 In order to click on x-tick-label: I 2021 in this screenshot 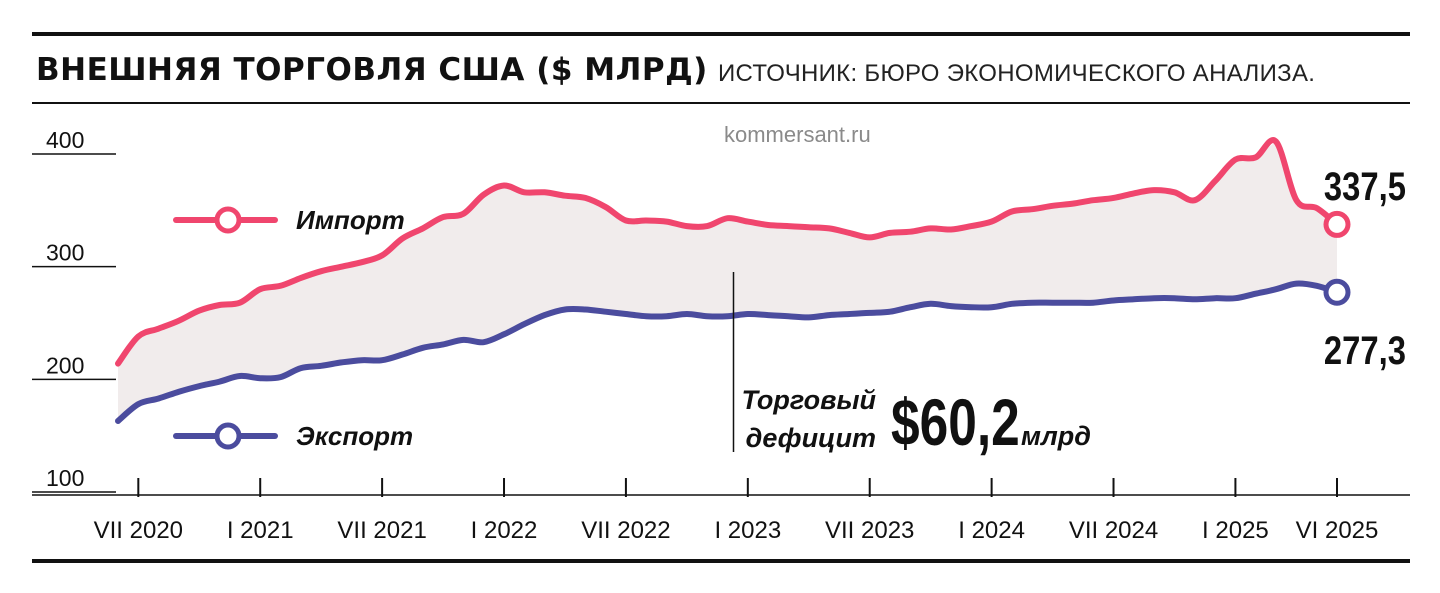, I will do `click(260, 530)`.